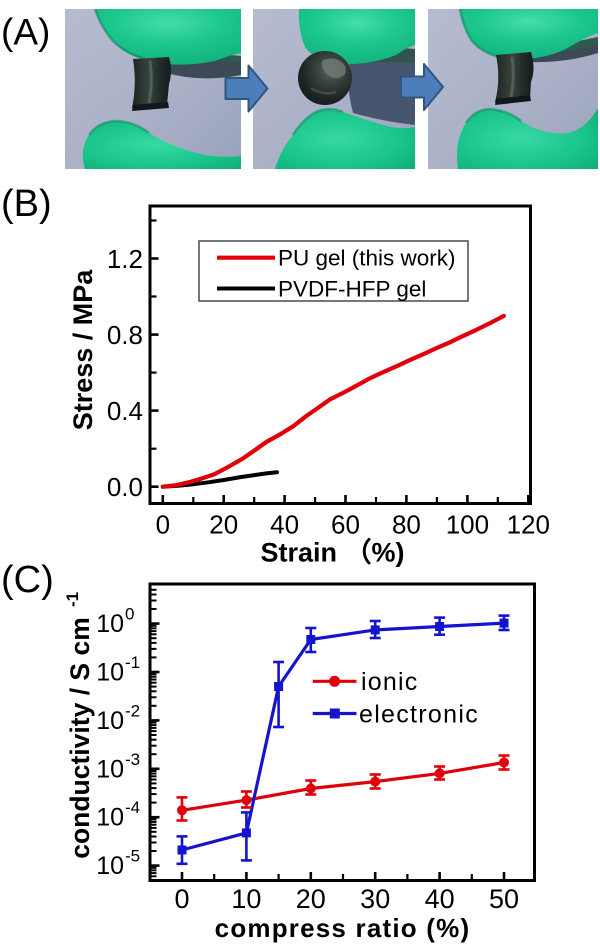 The height and width of the screenshot is (945, 600). Describe the element at coordinates (332, 553) in the screenshot. I see `svg-text: Strain （%)` at that location.